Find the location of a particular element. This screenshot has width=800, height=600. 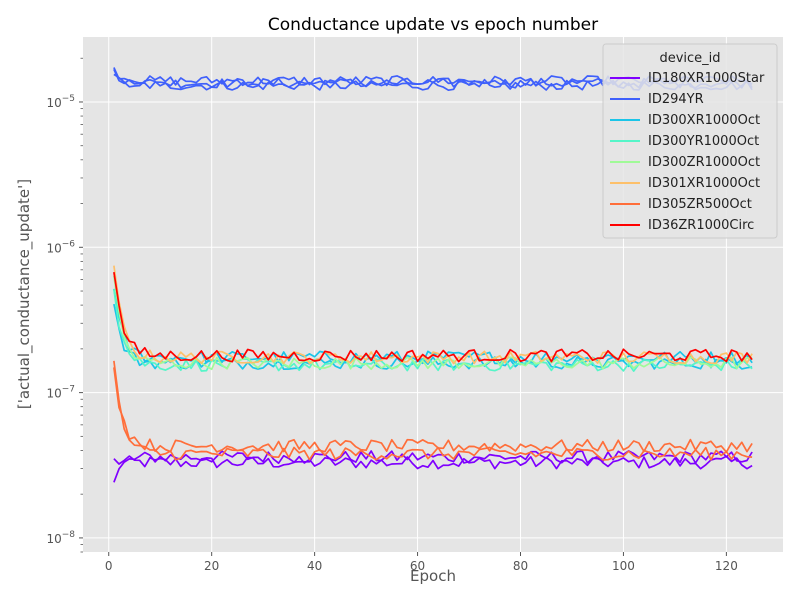

y-tick-label: 10⁻⁸ is located at coordinates (60, 538).